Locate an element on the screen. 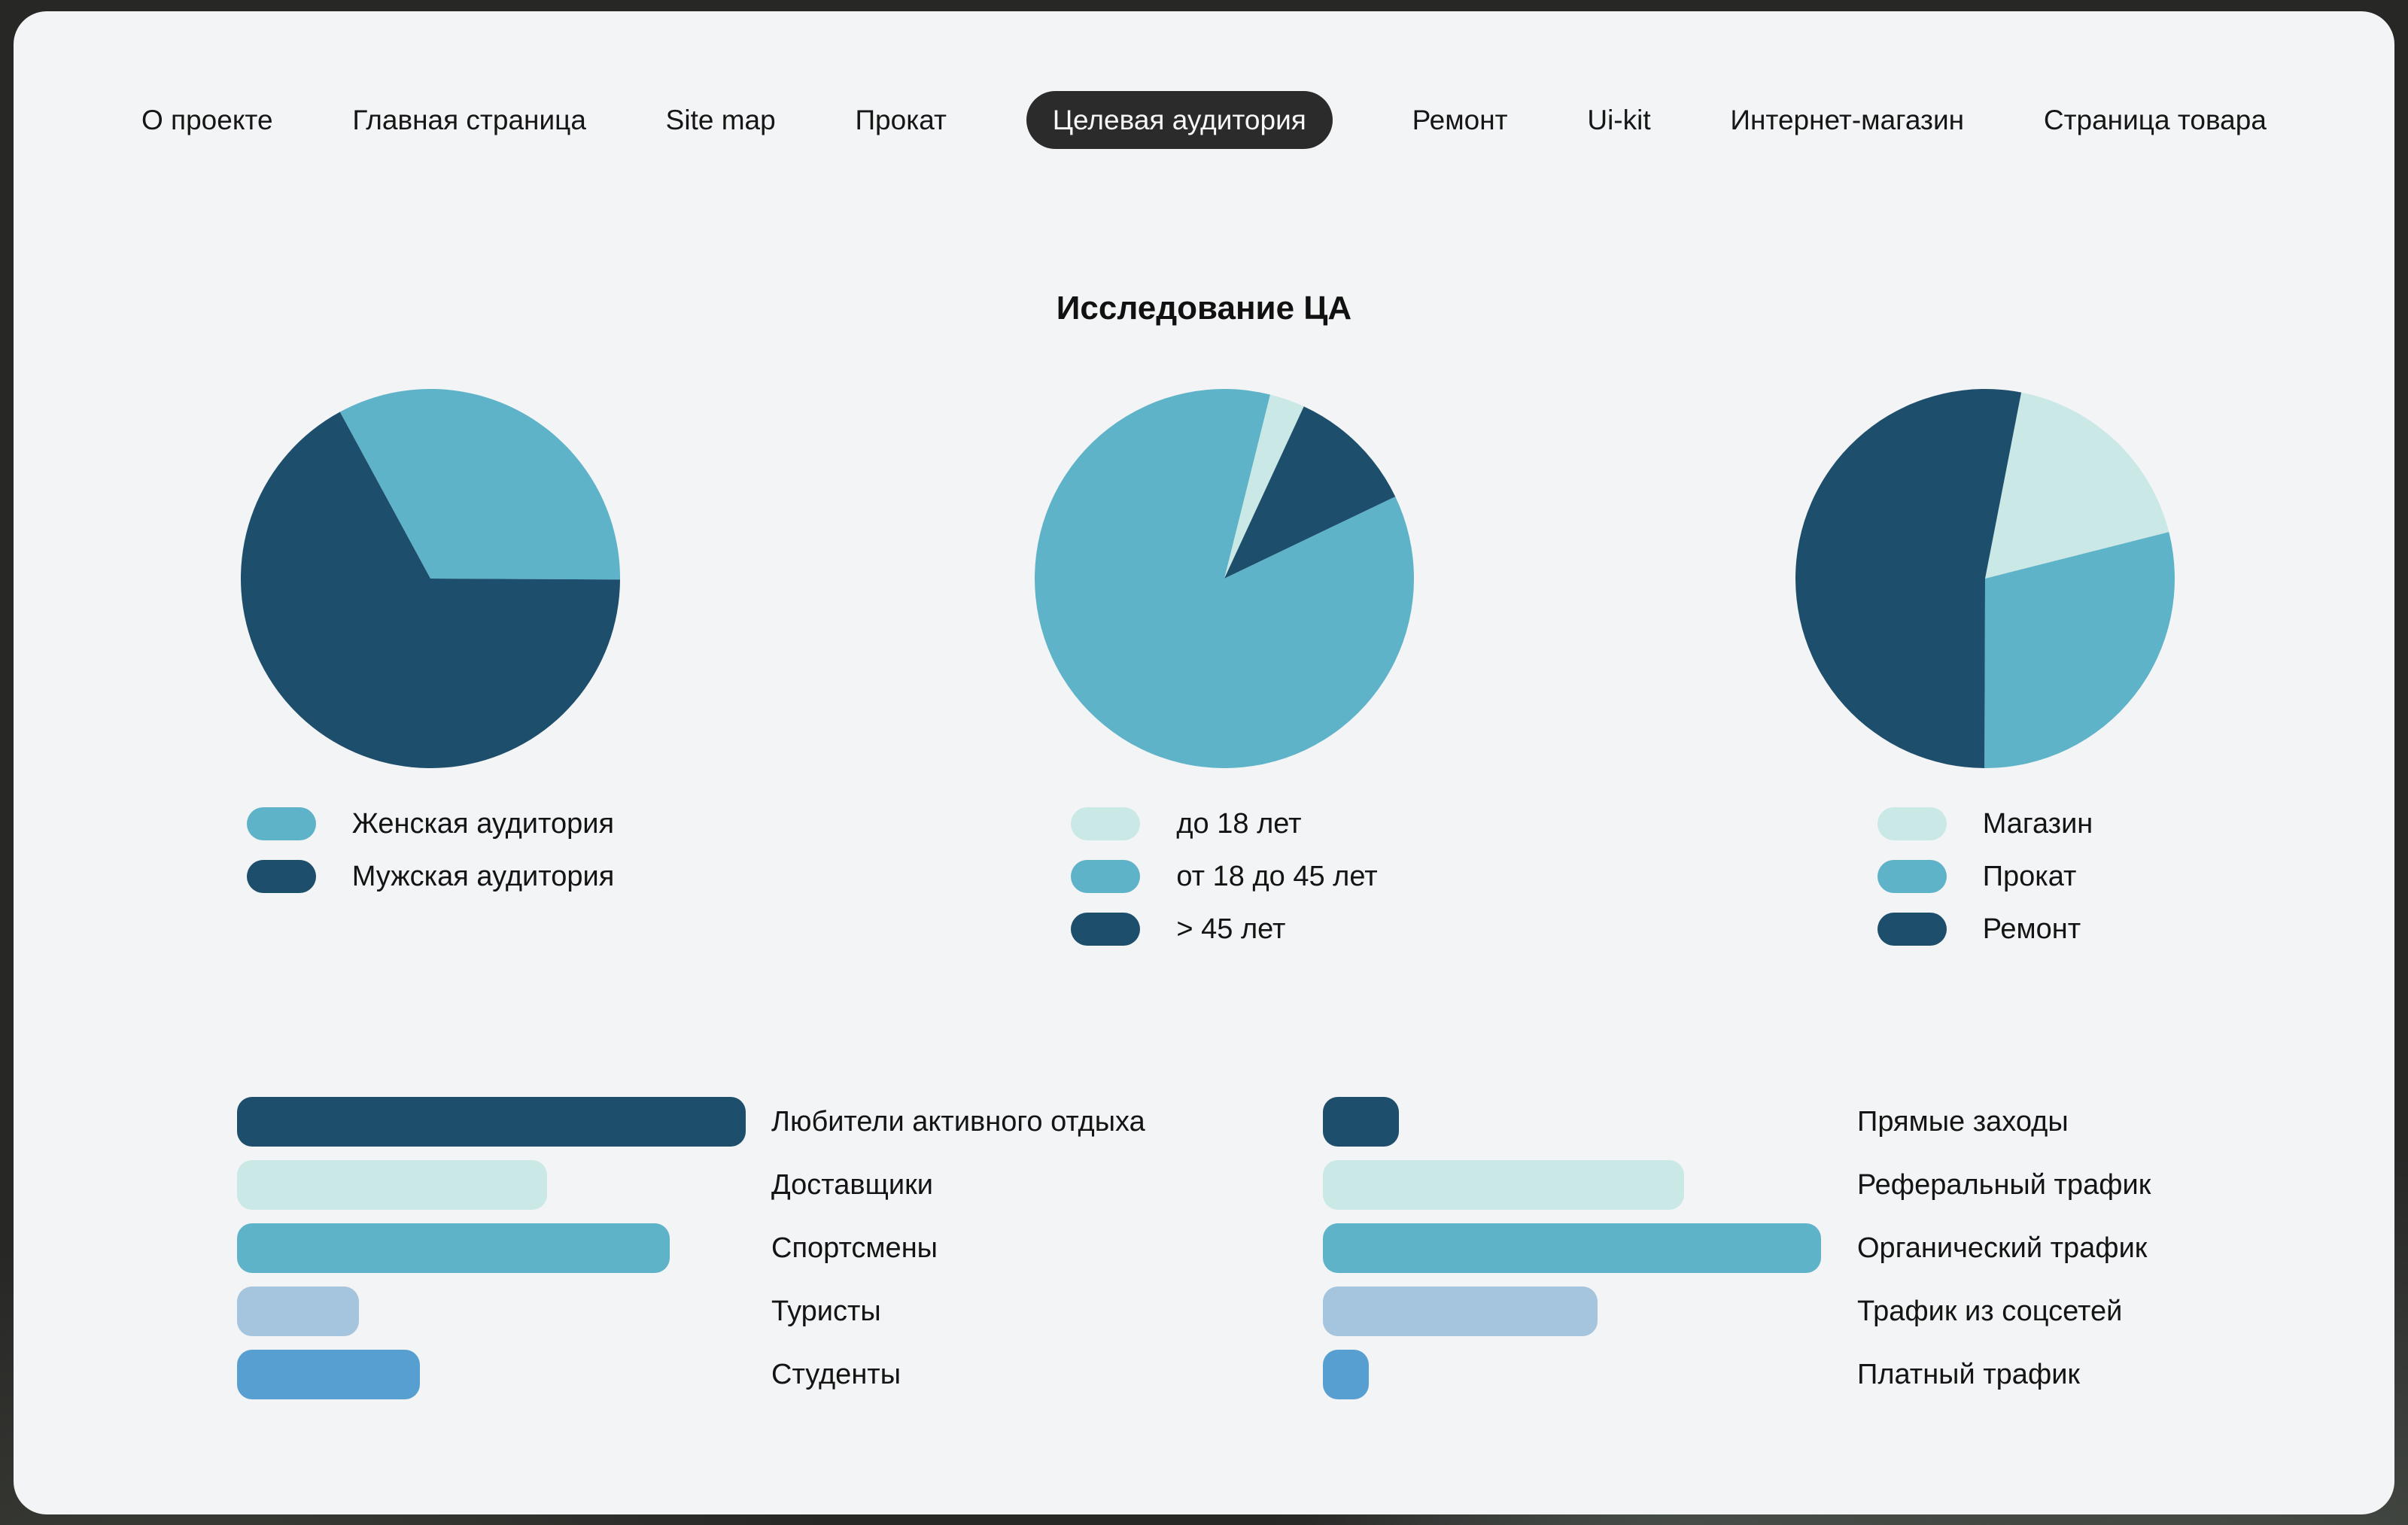 This screenshot has width=2408, height=1525. nav-item: Главная страница is located at coordinates (469, 120).